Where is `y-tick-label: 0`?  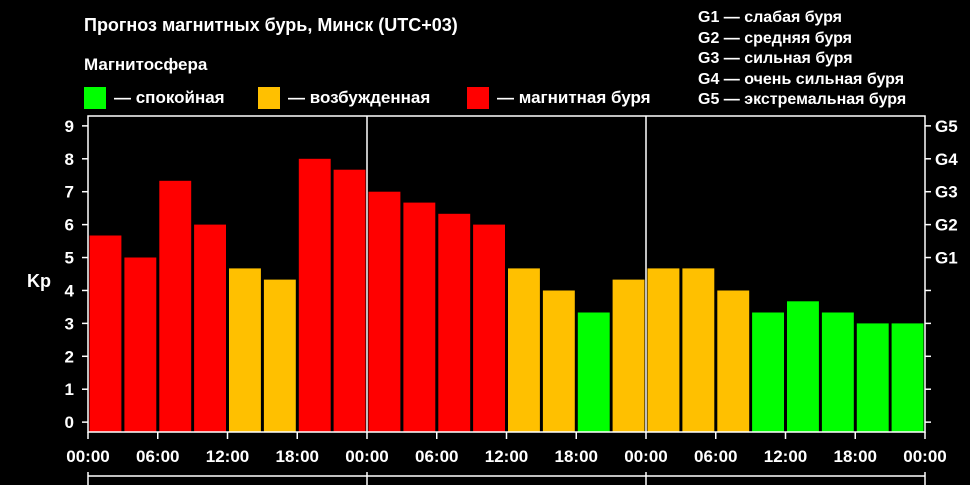 y-tick-label: 0 is located at coordinates (69, 422).